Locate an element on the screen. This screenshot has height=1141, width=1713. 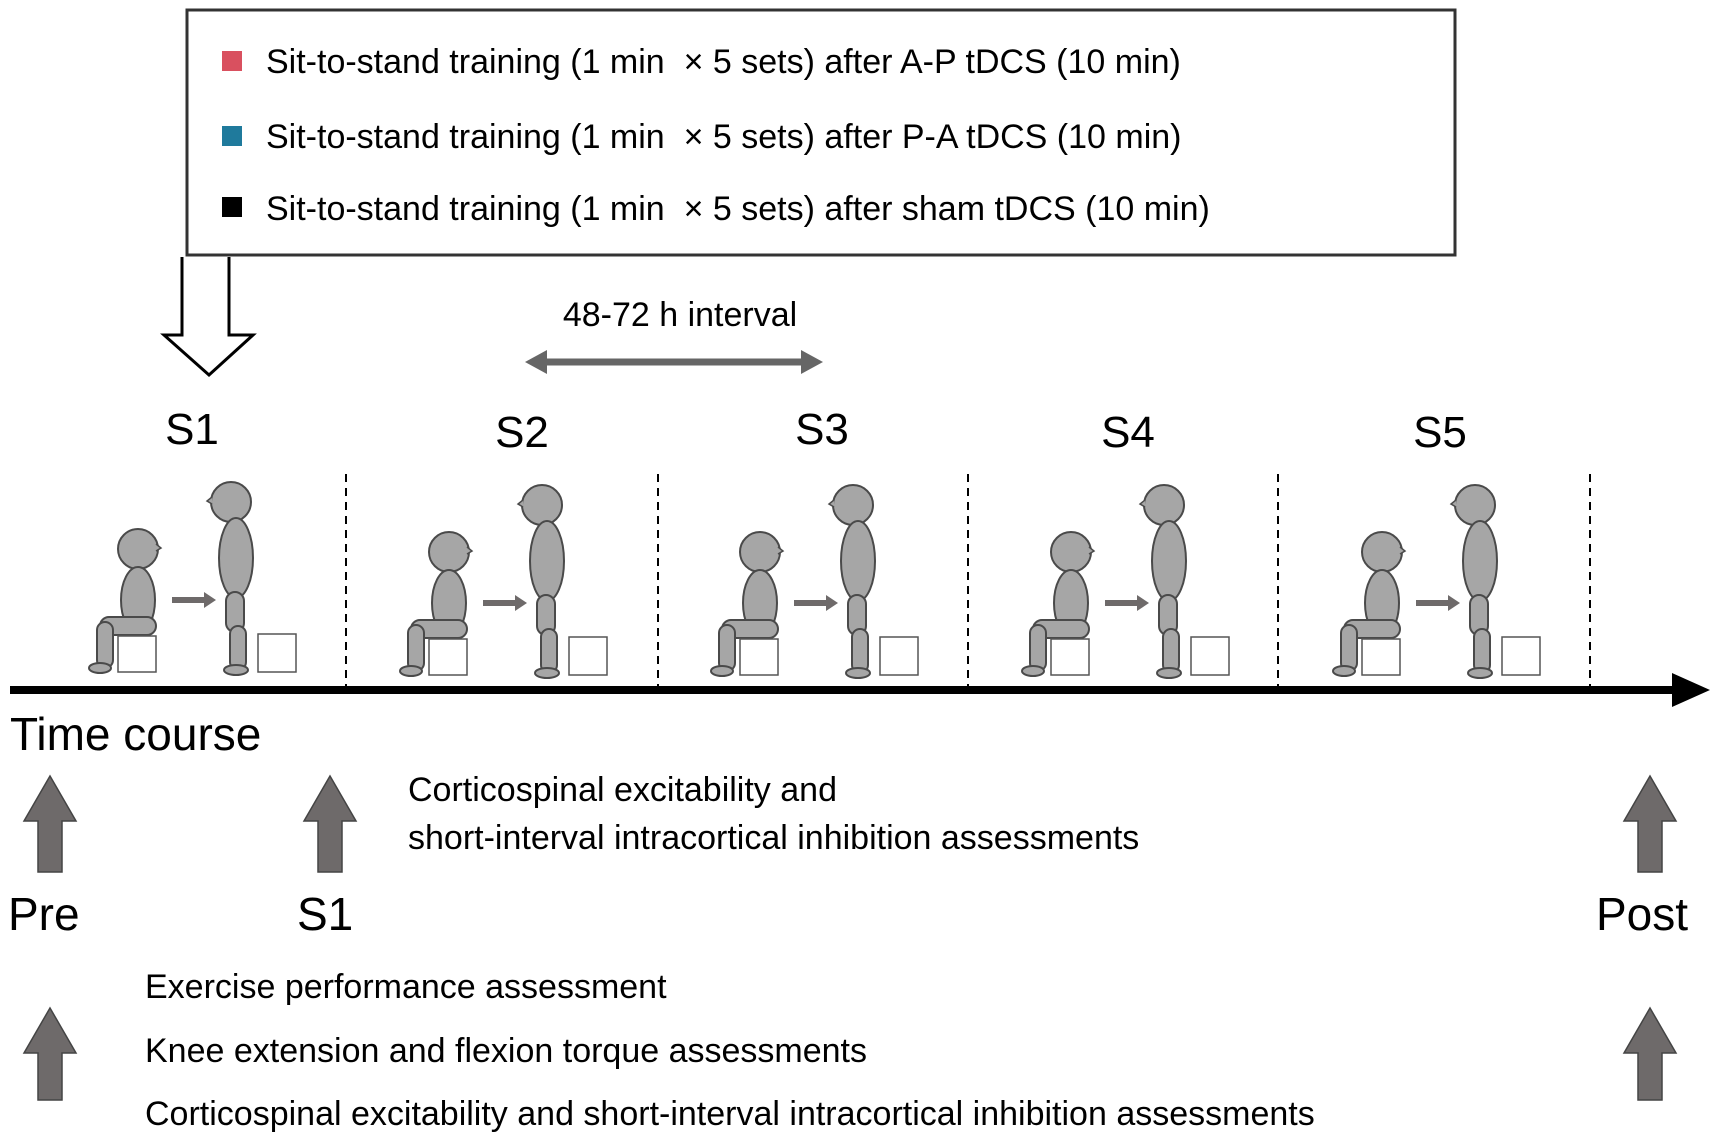
legend-pointer-arrow is located at coordinates (208, 317).